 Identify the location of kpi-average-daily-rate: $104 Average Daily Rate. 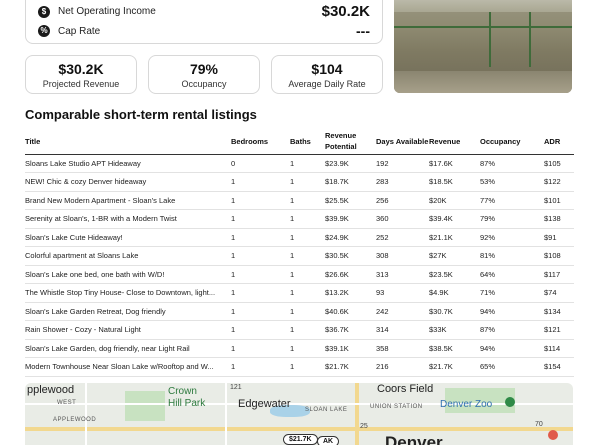
(327, 74).